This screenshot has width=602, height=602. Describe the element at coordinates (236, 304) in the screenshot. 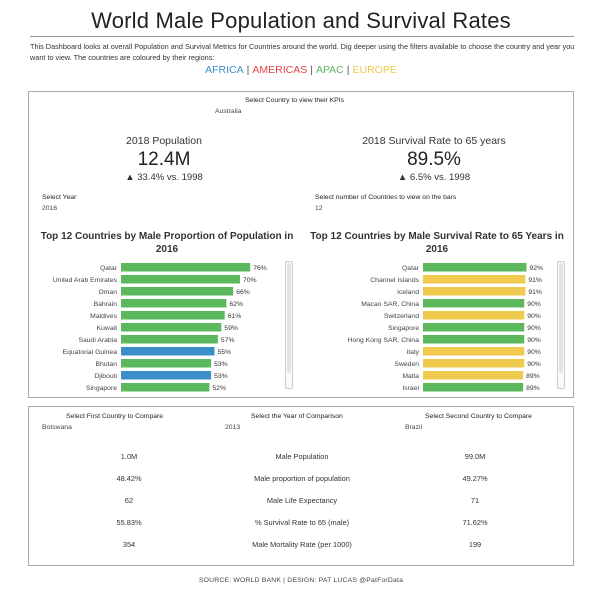

I see `bar-value-label: 62%` at that location.